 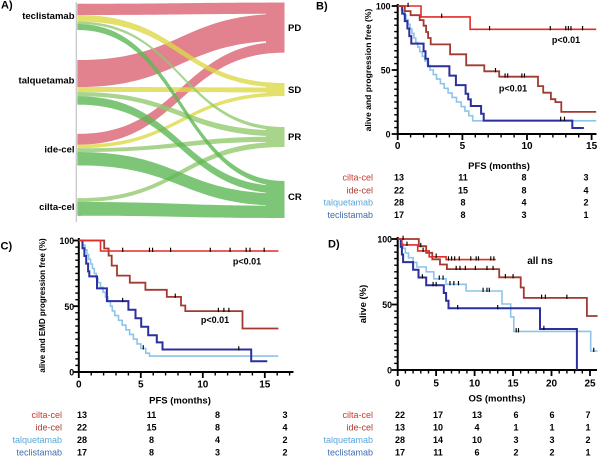 I want to click on svg-text: OS (months), so click(x=497, y=399).